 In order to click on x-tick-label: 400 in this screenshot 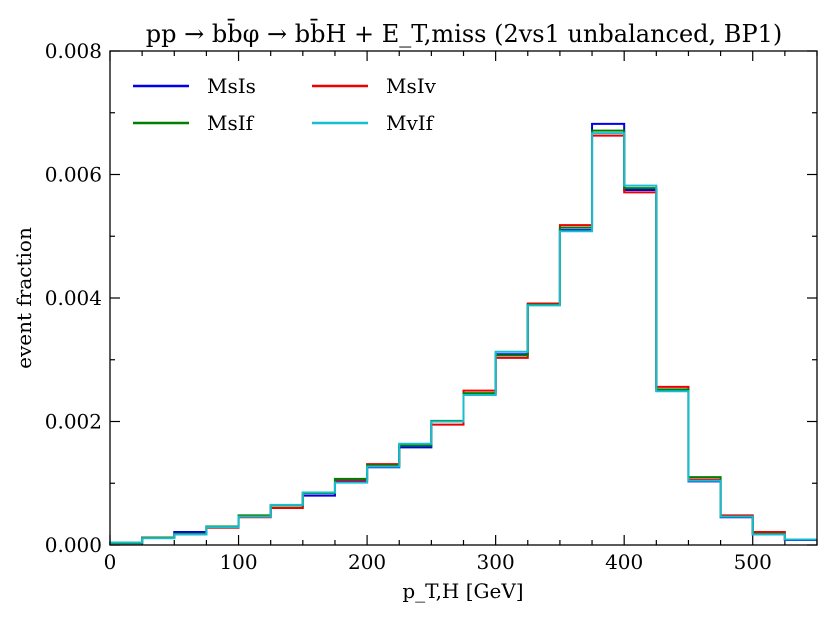, I will do `click(624, 562)`.